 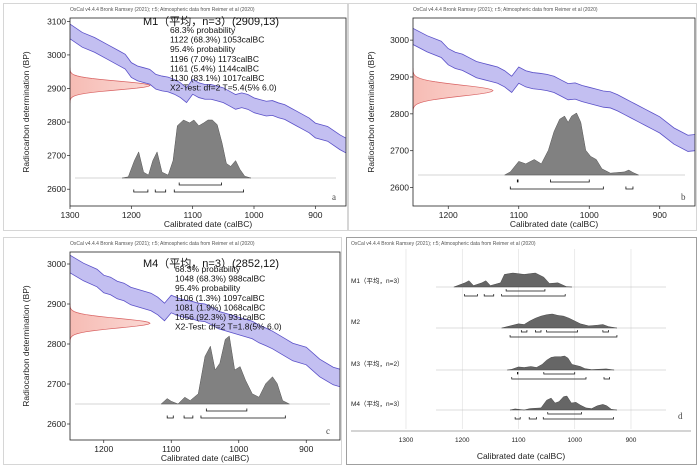 I want to click on probability-line: 1196 (7.0%) 1173calBC, so click(x=214, y=59).